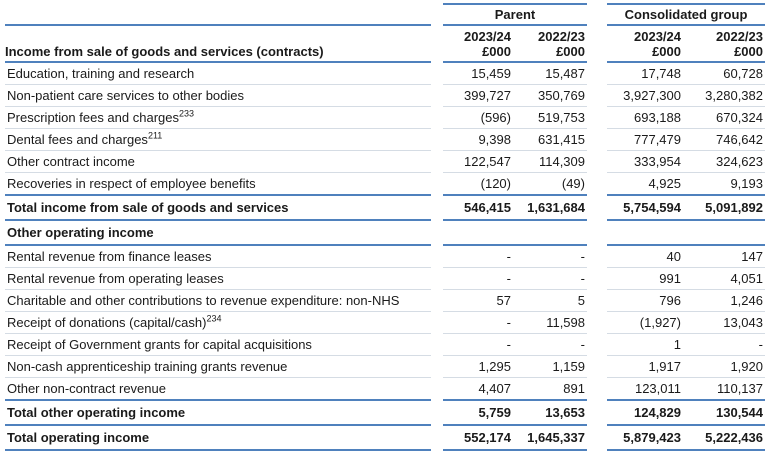 The height and width of the screenshot is (451, 768). Describe the element at coordinates (724, 95) in the screenshot. I see `cell-consolidated-2022-23: 3,280,382` at that location.